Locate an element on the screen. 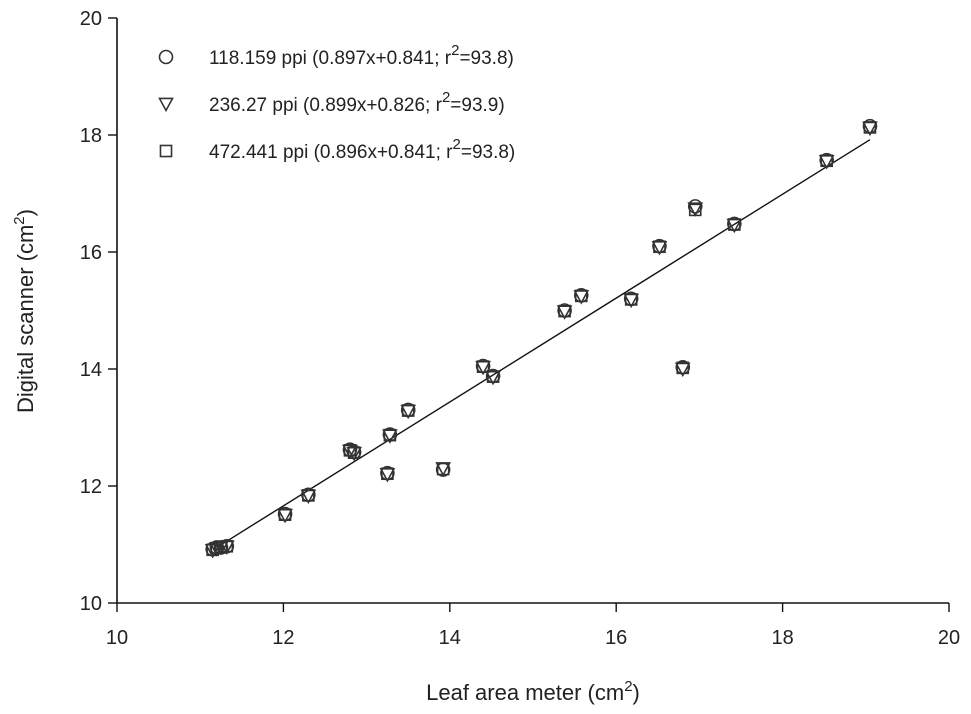 The height and width of the screenshot is (714, 971). y-axis-title: Digital scanner (cm2) is located at coordinates (24, 311).